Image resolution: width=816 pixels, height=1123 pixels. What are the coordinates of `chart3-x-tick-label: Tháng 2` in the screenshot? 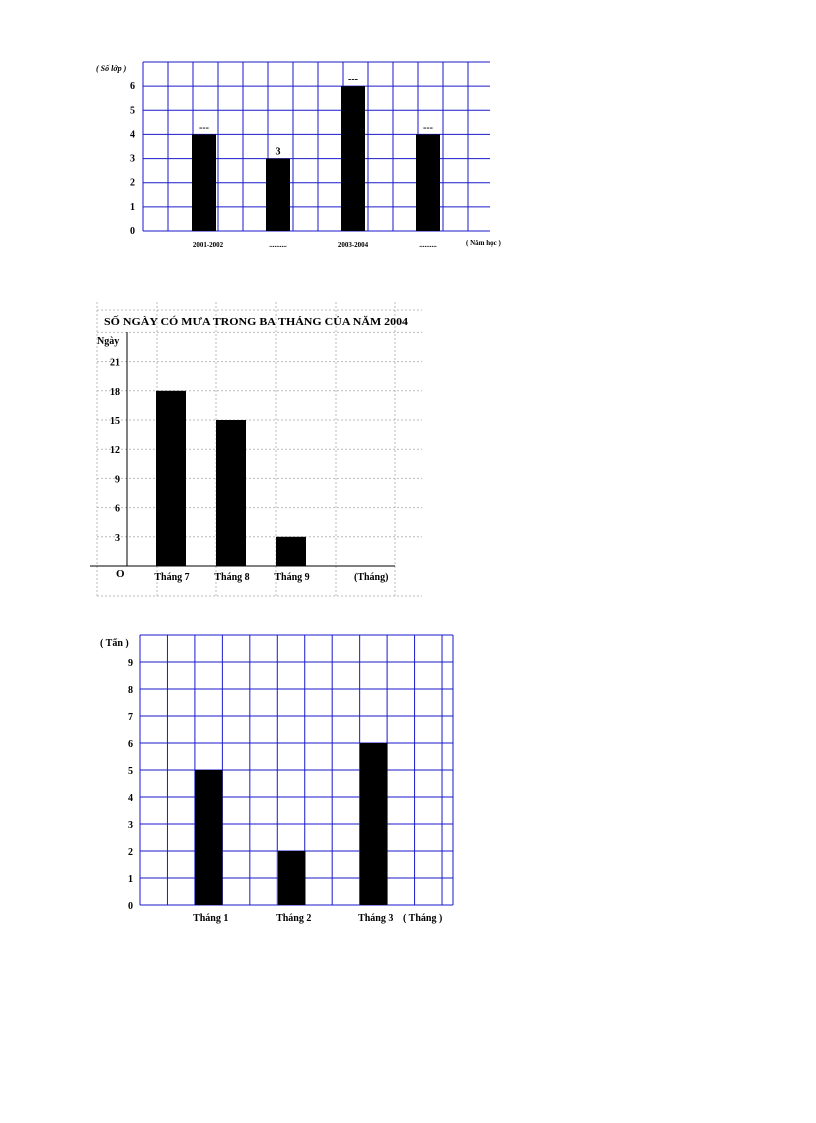 It's located at (293, 918).